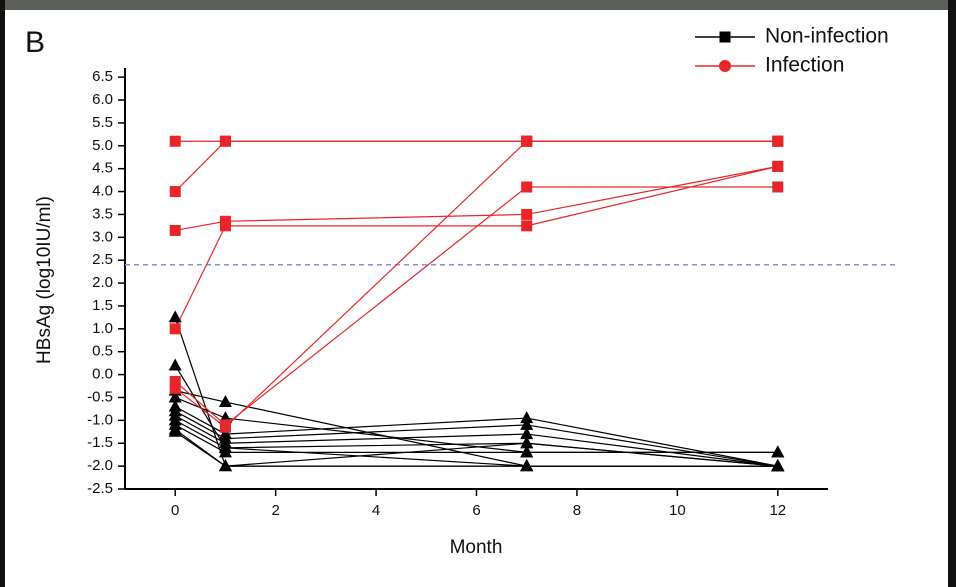  What do you see at coordinates (952, 293) in the screenshot?
I see `right-border` at bounding box center [952, 293].